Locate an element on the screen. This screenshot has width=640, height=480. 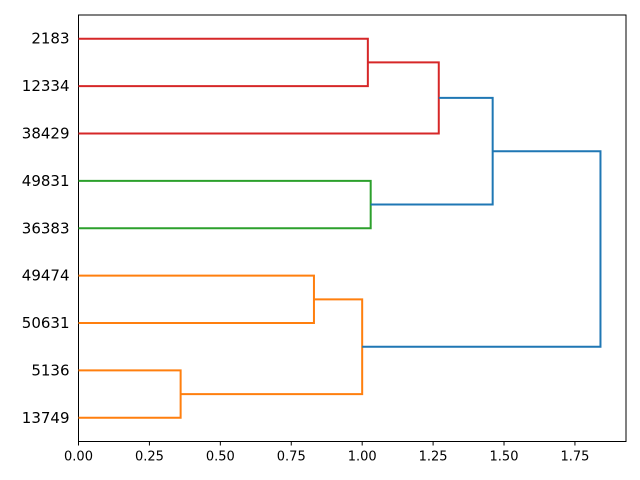
x-tick-label: 1.25 is located at coordinates (433, 457).